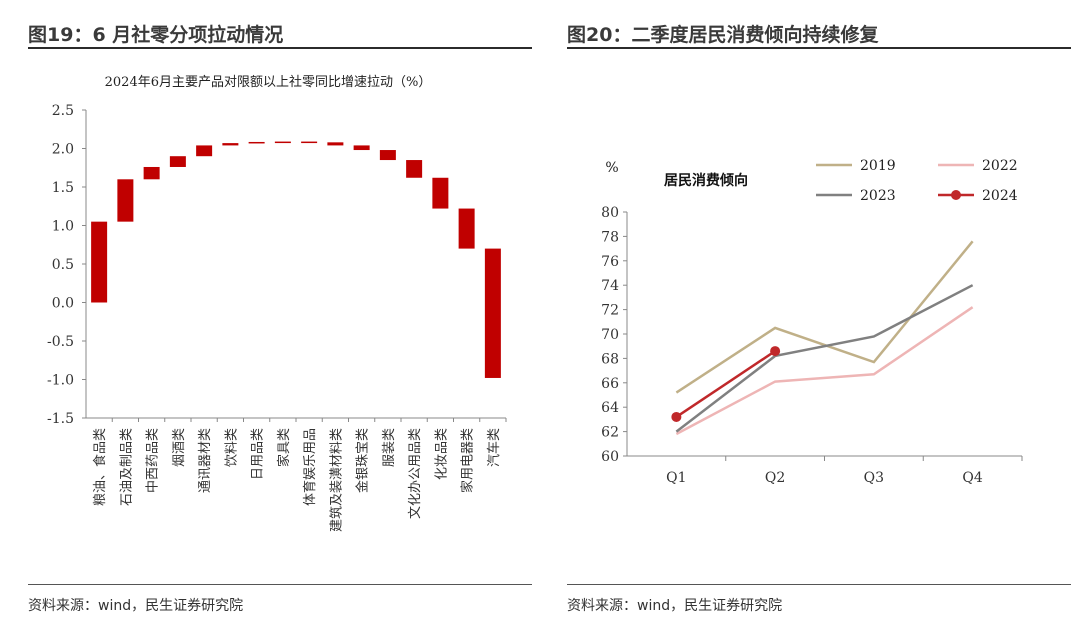 The height and width of the screenshot is (619, 1080). What do you see at coordinates (336, 480) in the screenshot?
I see `category-label: 建筑及装潢材料类` at bounding box center [336, 480].